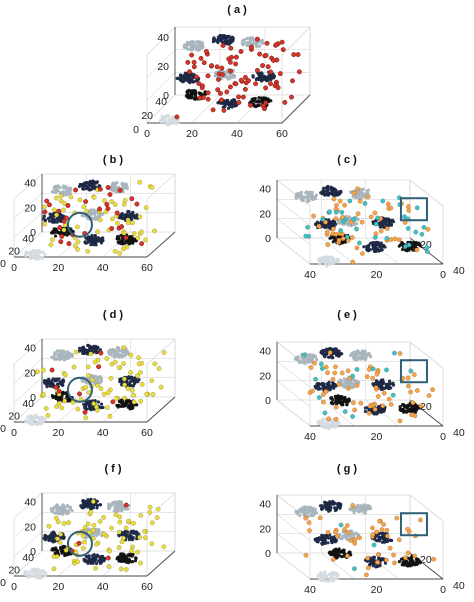 This screenshot has height=602, width=474. Describe the element at coordinates (30, 184) in the screenshot. I see `z-tick-label: 40` at that location.